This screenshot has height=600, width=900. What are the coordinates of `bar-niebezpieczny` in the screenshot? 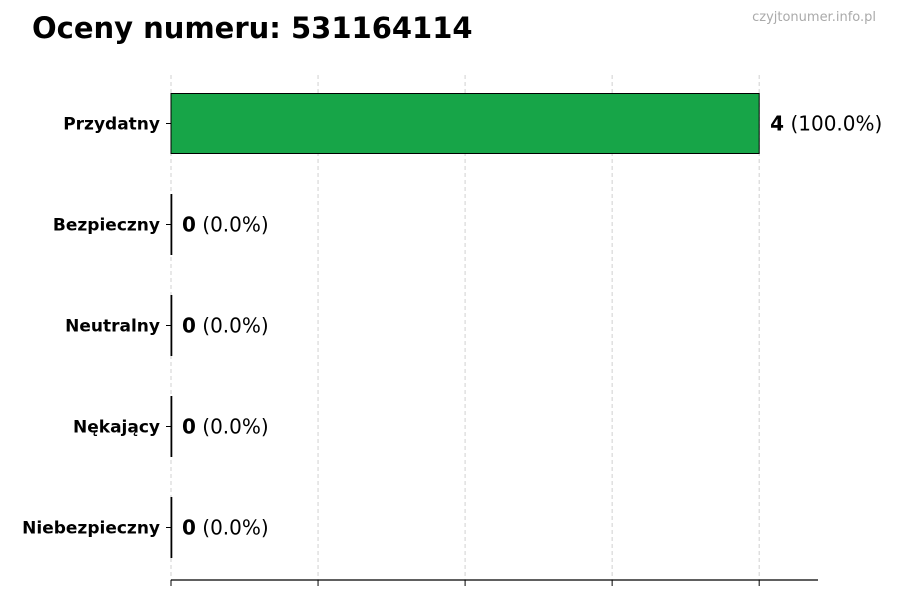 It's located at (171, 527).